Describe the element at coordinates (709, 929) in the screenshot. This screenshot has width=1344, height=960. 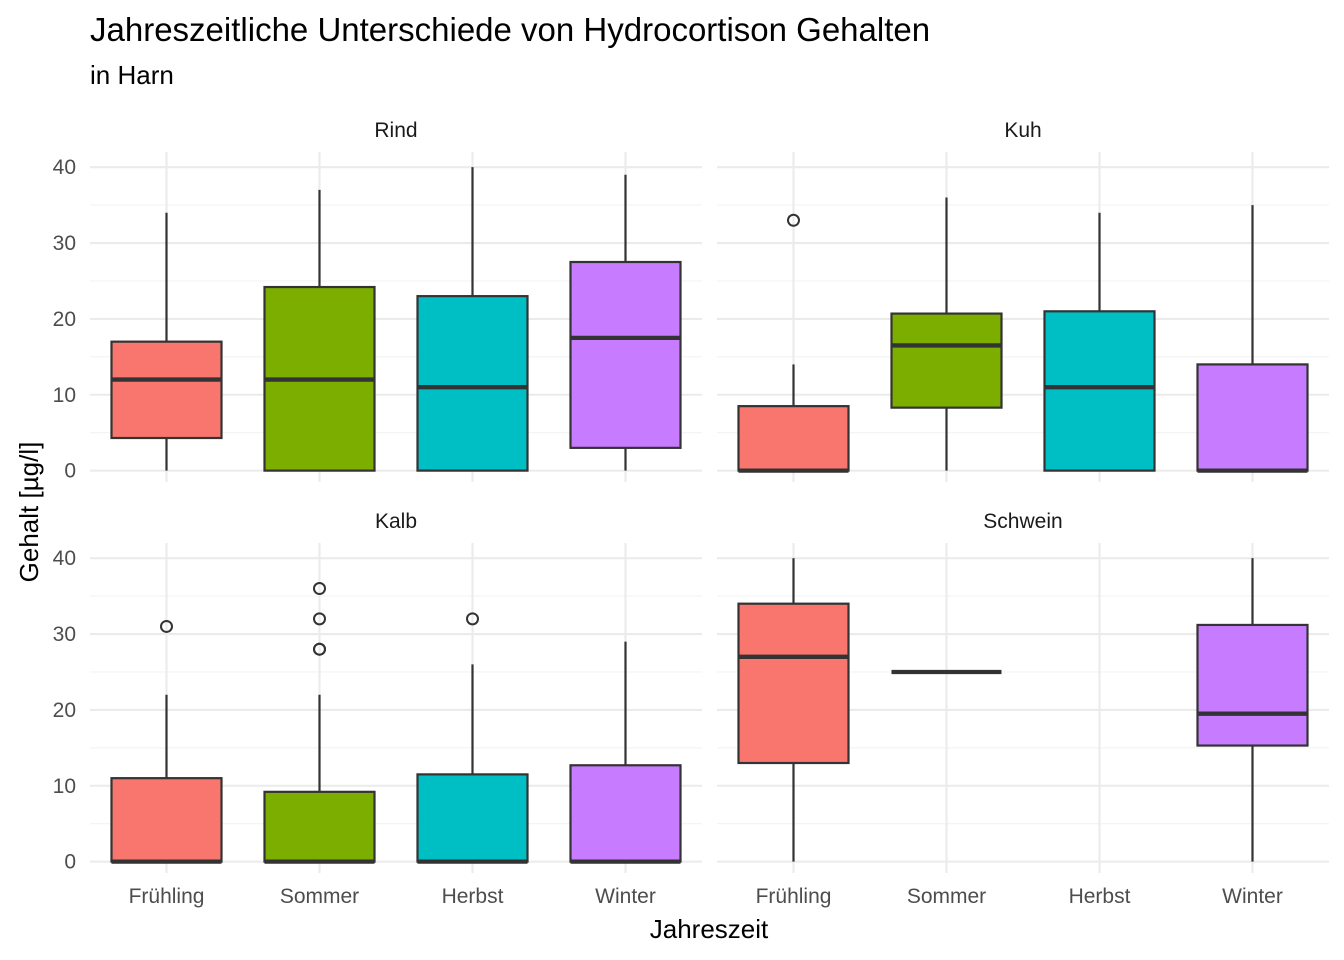
I see `x-axis-title: Jahreszeit` at that location.